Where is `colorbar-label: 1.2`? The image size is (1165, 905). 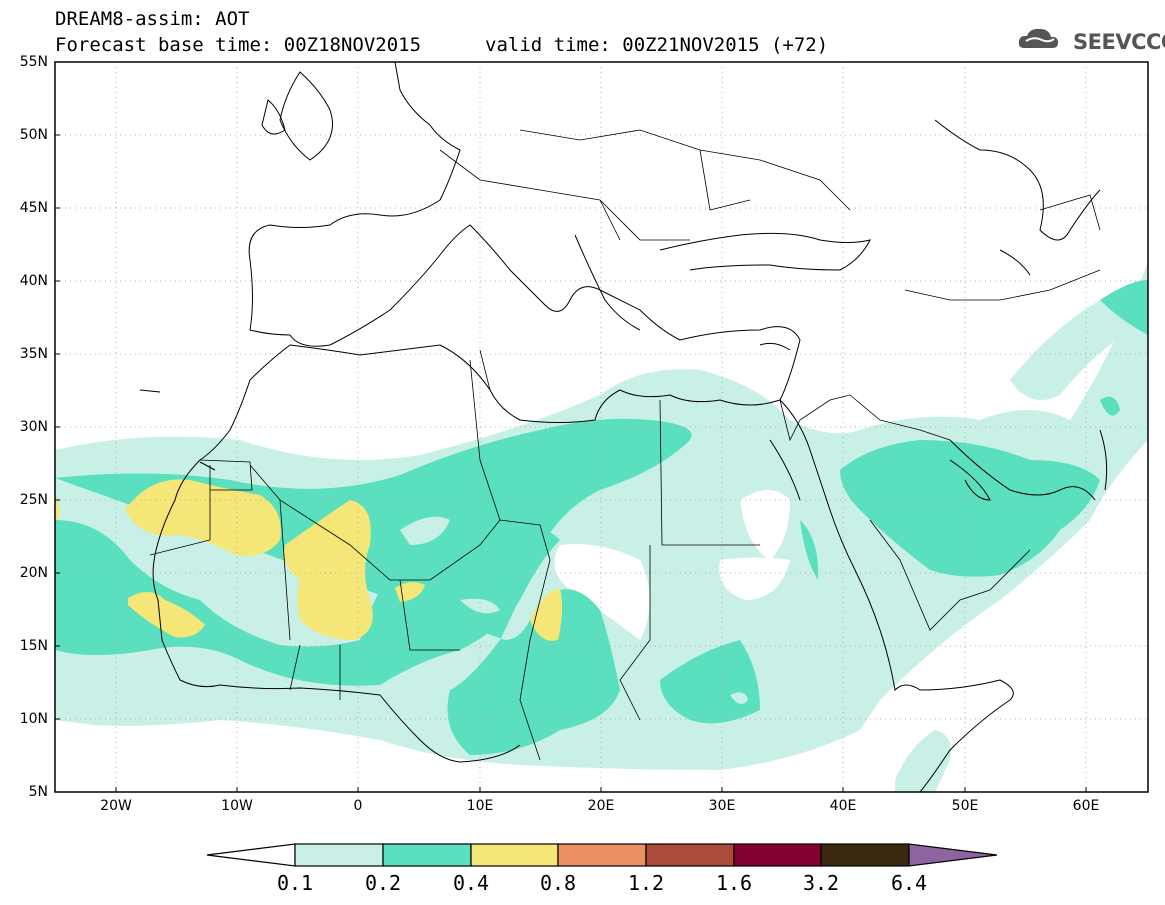 colorbar-label: 1.2 is located at coordinates (646, 883).